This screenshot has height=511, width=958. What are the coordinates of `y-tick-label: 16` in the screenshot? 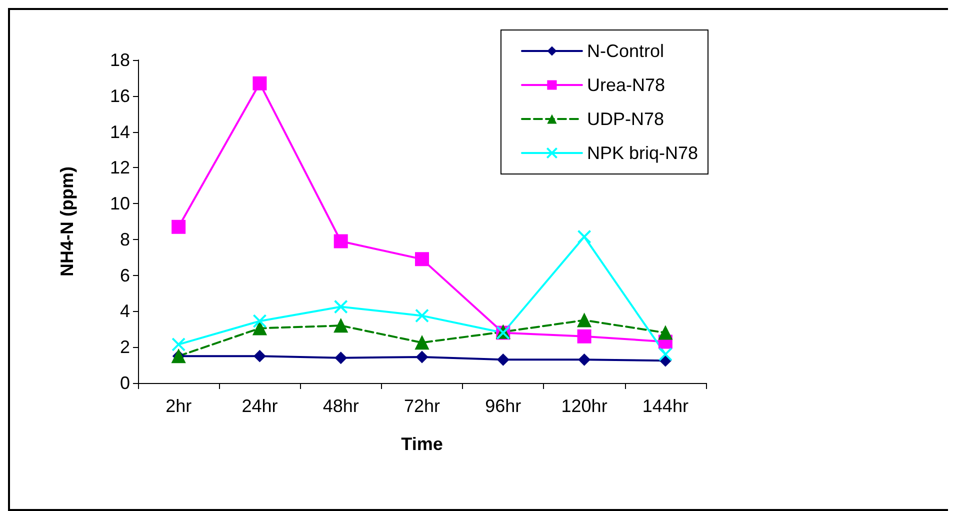 It's located at (120, 96).